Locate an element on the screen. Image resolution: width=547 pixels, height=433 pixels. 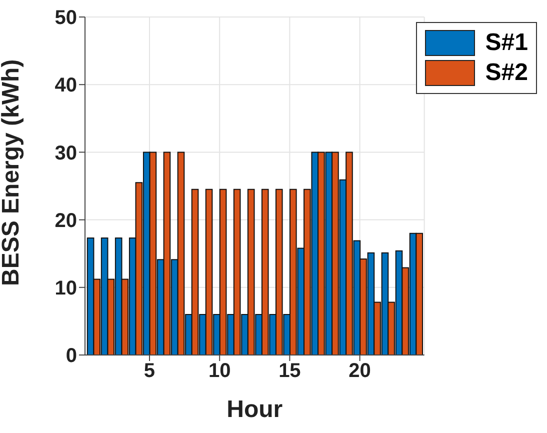
y-tick-label: 50 is located at coordinates (65, 18).